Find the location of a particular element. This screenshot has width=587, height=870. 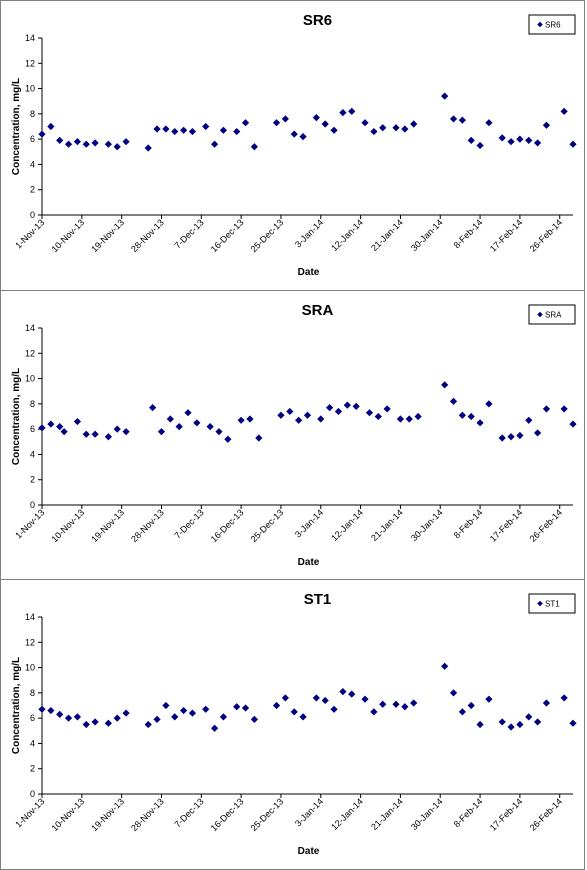

x-tick-label: 12-Jan-14 is located at coordinates (347, 814).